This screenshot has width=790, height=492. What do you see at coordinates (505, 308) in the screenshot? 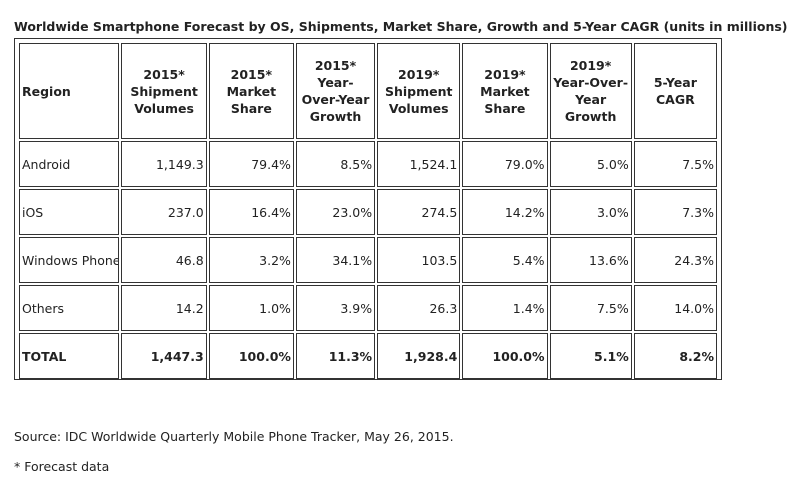
I see `cell-2019-market-share: 1.4%` at bounding box center [505, 308].